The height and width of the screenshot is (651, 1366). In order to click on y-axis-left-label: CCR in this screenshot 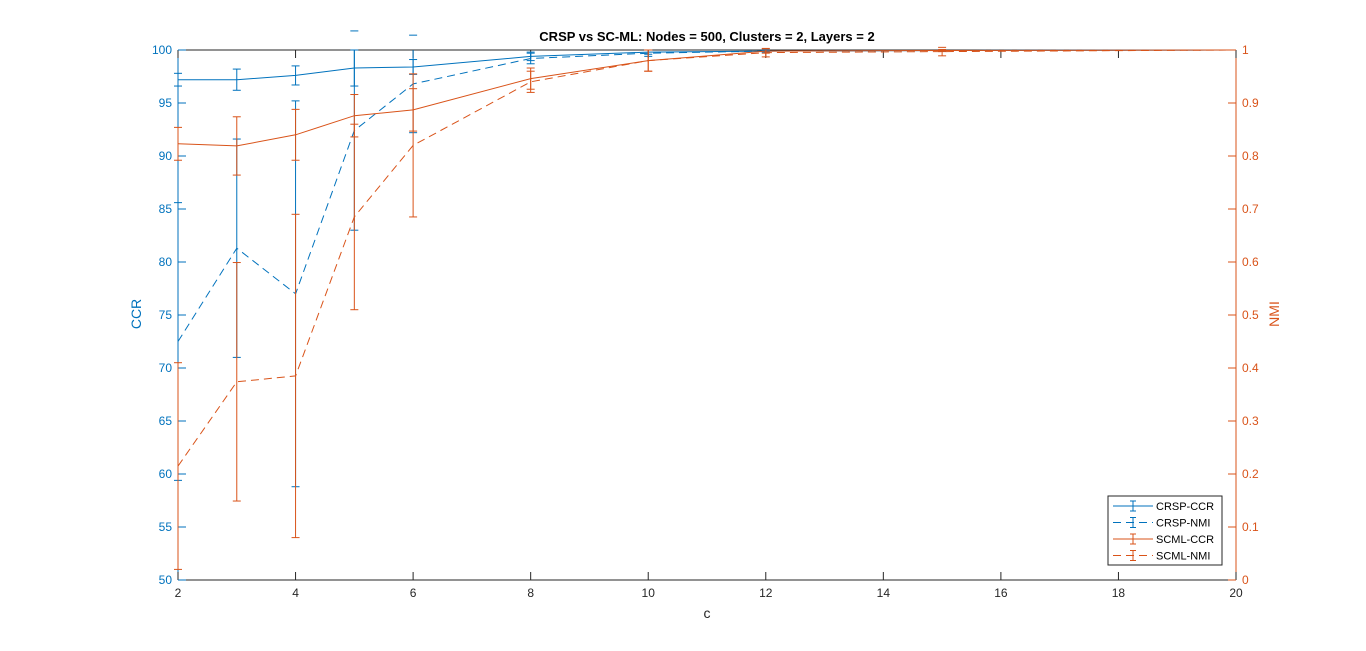, I will do `click(136, 314)`.